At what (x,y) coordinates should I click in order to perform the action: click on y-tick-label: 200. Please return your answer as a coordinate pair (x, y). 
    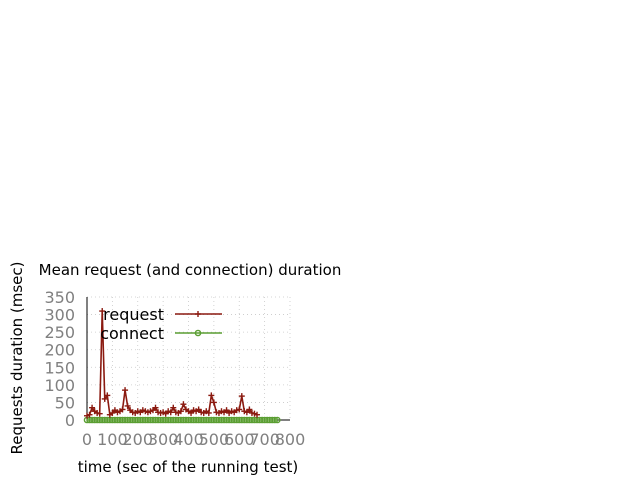
    Looking at the image, I should click on (59, 350).